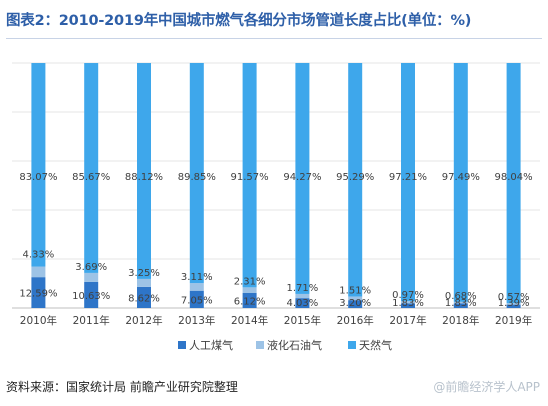  I want to click on label-natural-gas: 97.21%, so click(408, 177).